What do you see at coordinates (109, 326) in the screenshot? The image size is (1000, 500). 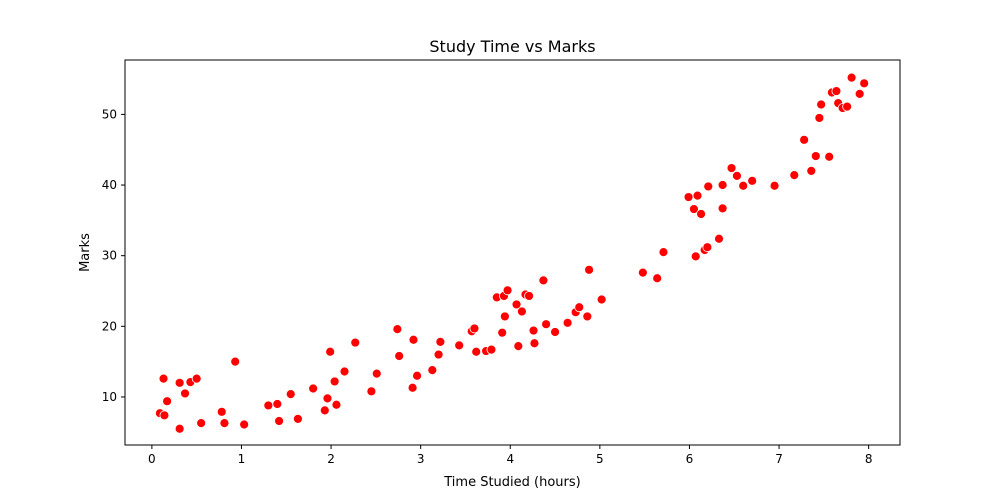 I see `y-tick-label: 20` at bounding box center [109, 326].